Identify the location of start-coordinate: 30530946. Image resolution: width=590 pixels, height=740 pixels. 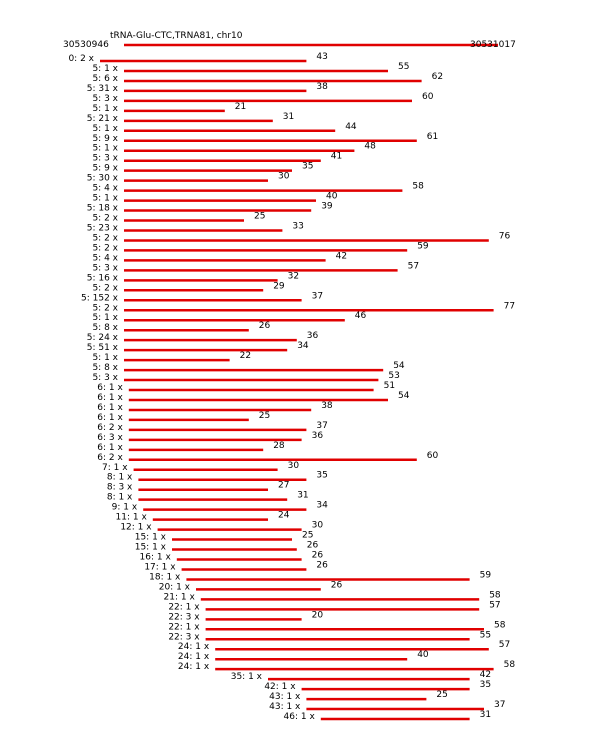
(86, 45).